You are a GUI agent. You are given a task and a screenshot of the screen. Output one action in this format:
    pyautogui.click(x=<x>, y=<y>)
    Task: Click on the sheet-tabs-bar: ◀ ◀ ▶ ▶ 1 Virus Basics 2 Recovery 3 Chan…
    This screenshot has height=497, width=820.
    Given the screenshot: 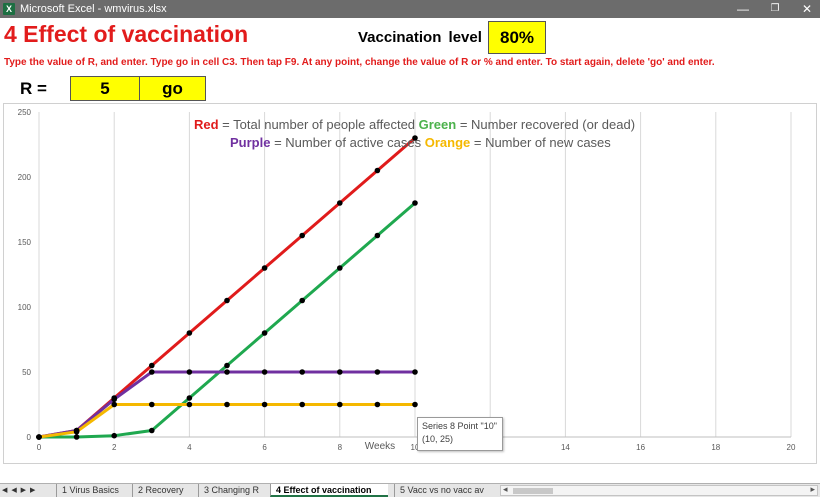 What is the action you would take?
    pyautogui.click(x=410, y=490)
    